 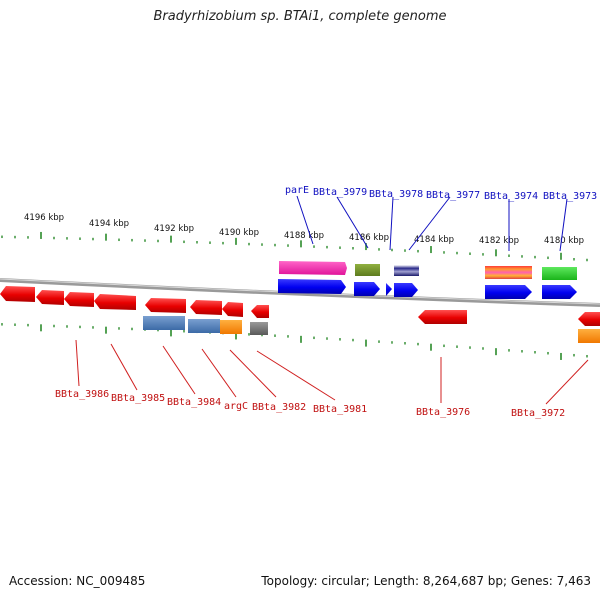 I want to click on scale-ticks-bottom, so click(x=294, y=341).